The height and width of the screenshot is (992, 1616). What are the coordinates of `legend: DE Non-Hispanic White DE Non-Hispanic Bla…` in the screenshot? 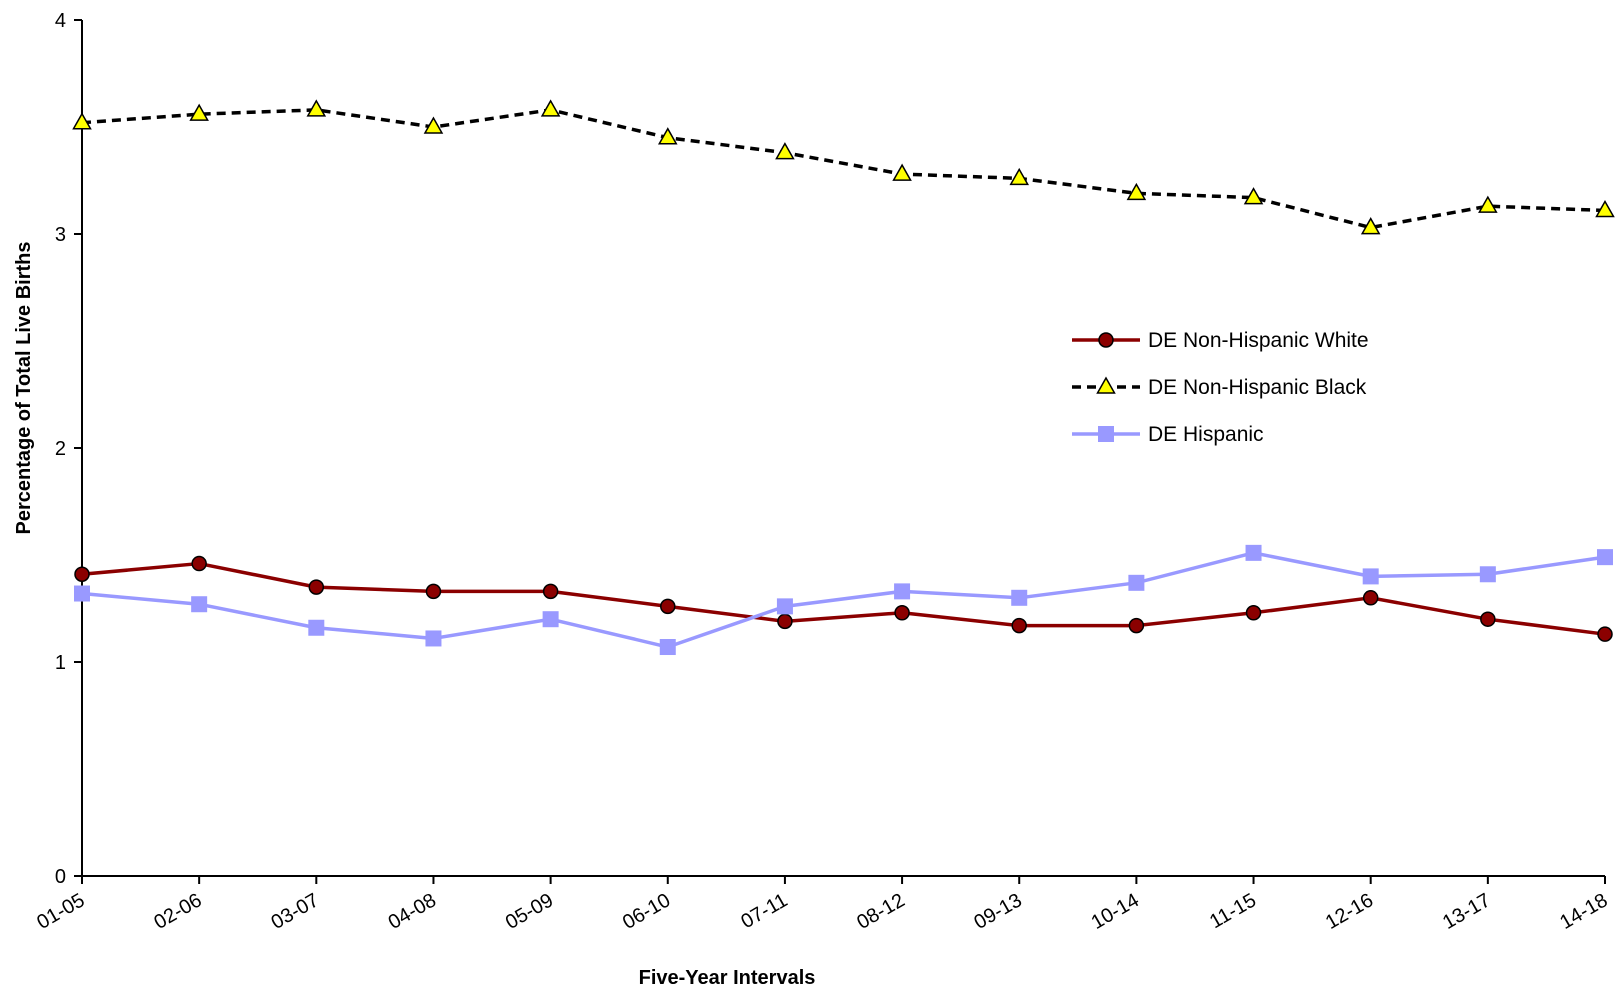 It's located at (1220, 387).